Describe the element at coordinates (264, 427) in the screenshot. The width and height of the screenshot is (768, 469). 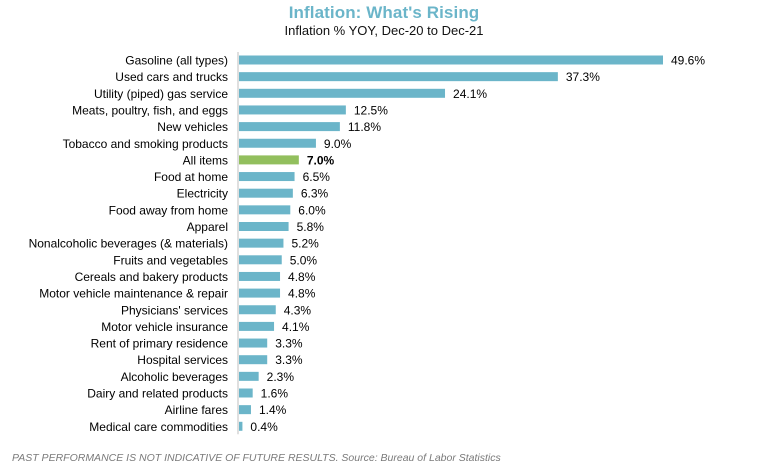
I see `data-label: 0.4%` at that location.